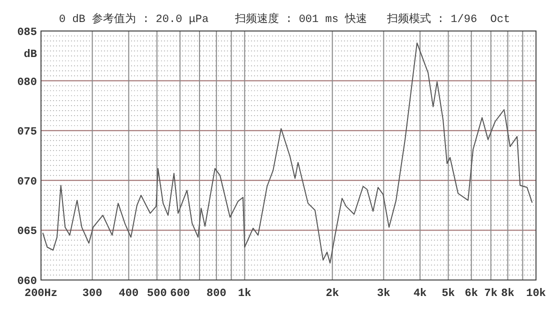 This screenshot has width=550, height=319. What do you see at coordinates (449, 294) in the screenshot?
I see `x-tick-label: 5k` at bounding box center [449, 294].